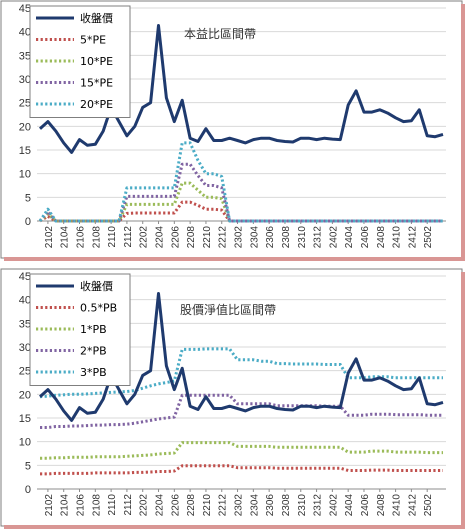 Image resolution: width=466 pixels, height=530 pixels. I want to click on pb-series-line-1pb, so click(241, 450).